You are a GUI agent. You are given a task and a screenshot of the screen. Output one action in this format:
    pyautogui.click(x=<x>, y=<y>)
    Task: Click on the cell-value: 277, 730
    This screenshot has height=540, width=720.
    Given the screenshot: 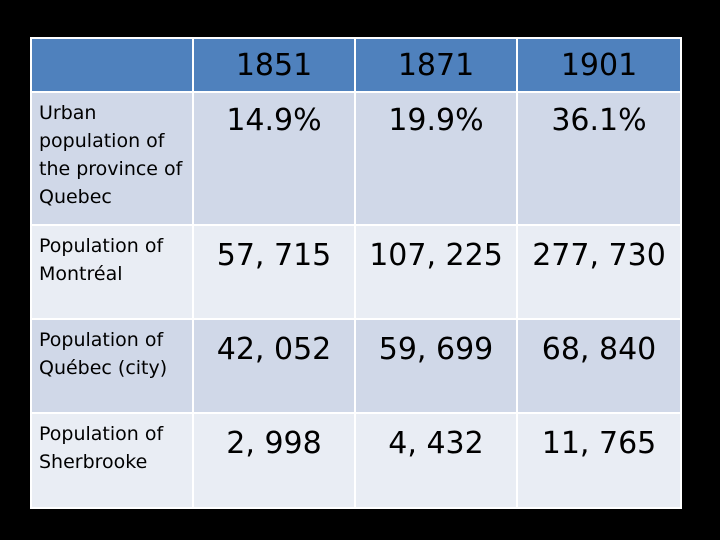 What is the action you would take?
    pyautogui.click(x=599, y=272)
    